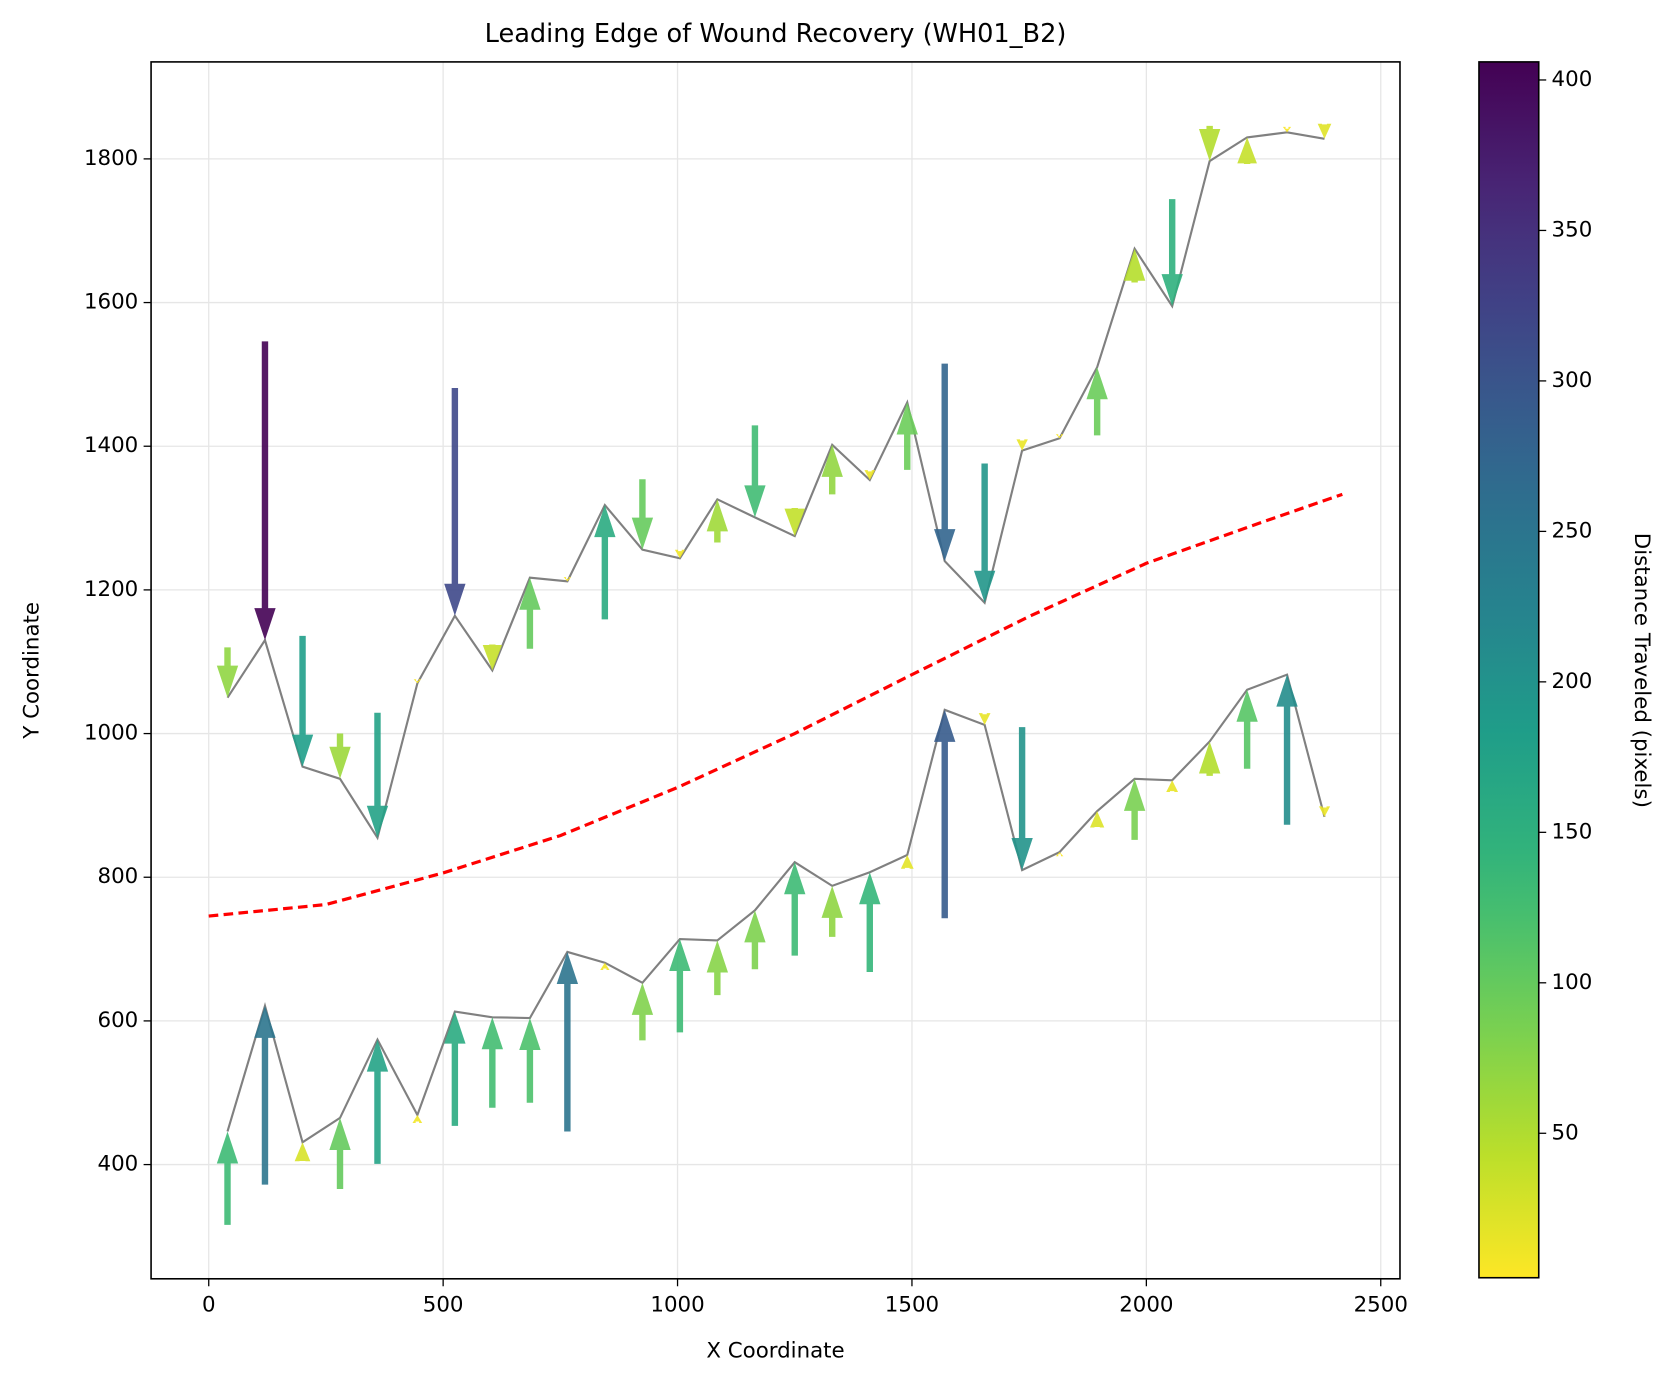  What do you see at coordinates (118, 876) in the screenshot?
I see `y-tick-label: 800` at bounding box center [118, 876].